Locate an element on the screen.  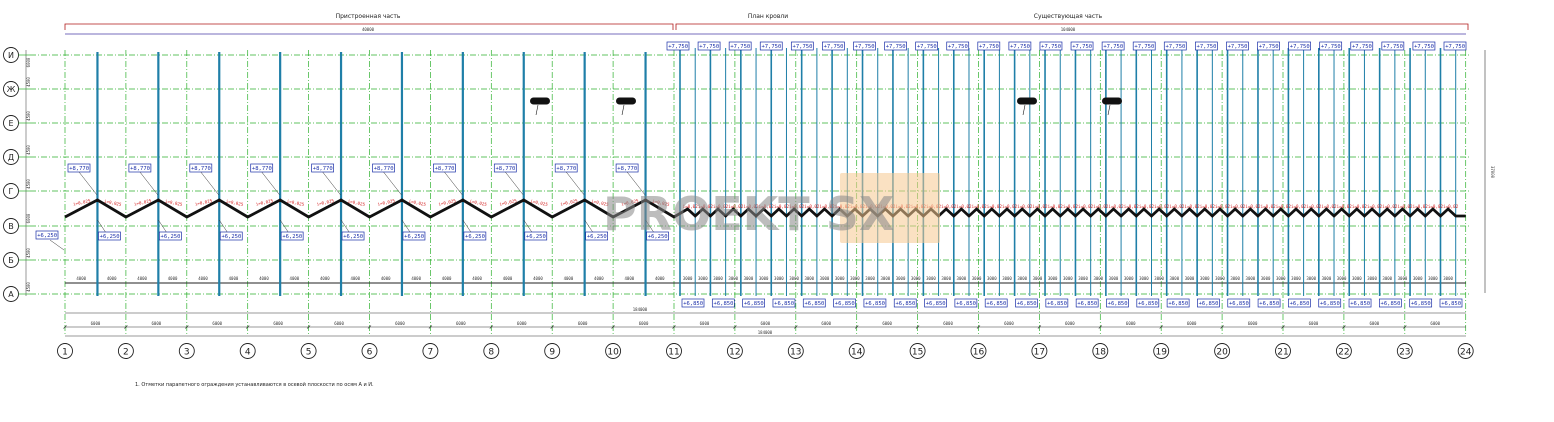
column-marker-label: 9 is located at coordinates (552, 353).